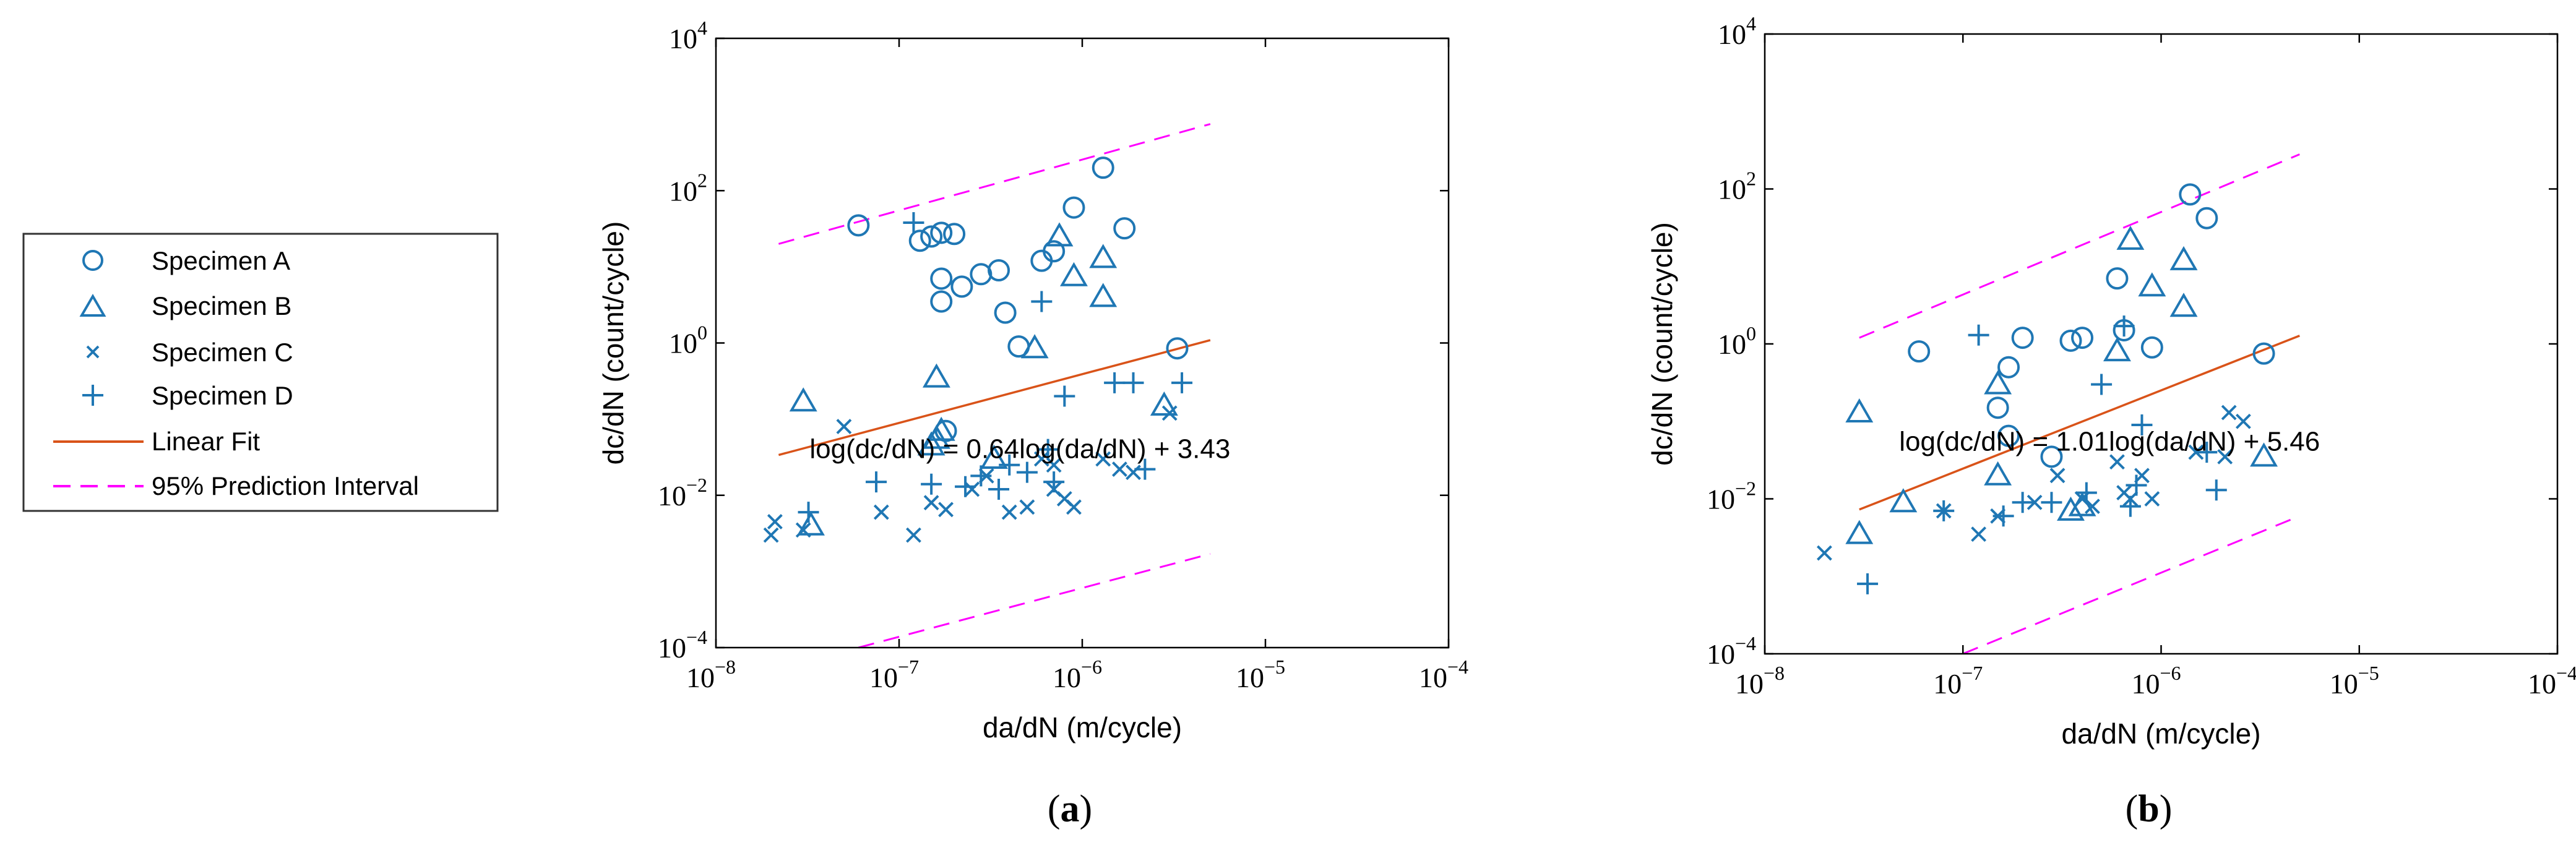  I want to click on x-tick-labels: 10⁻⁸ 10⁻⁷ 10⁻⁶ 10⁻⁵ 10⁻⁴, so click(1077, 675).